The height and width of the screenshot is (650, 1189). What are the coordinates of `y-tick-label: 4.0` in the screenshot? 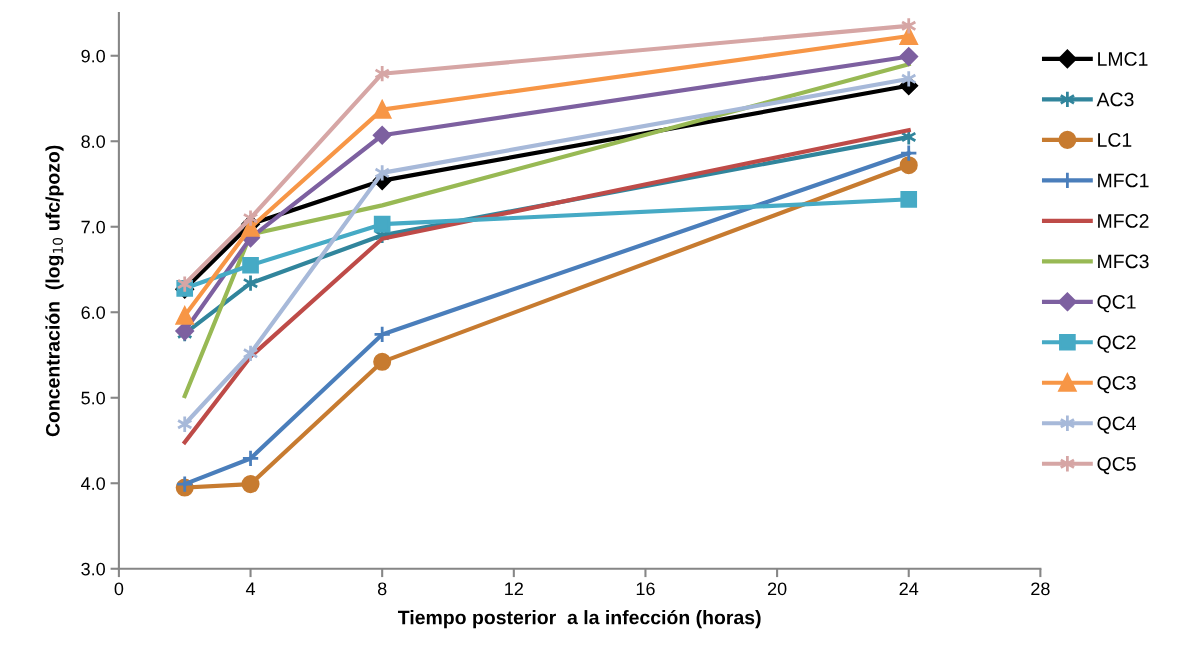 It's located at (93, 483).